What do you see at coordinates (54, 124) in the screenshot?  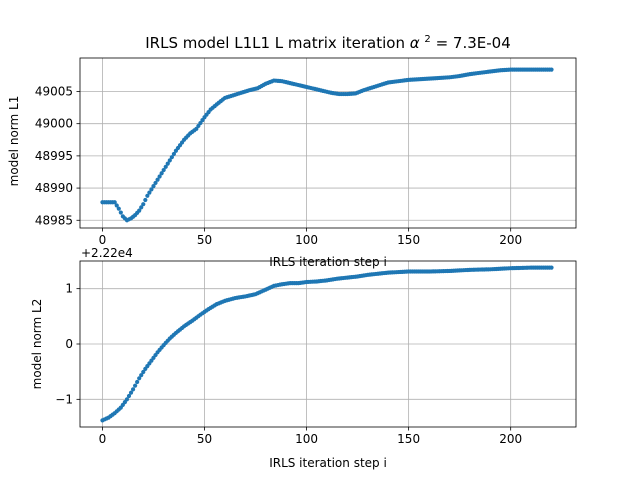 I see `y-tick-label: 49000` at bounding box center [54, 124].